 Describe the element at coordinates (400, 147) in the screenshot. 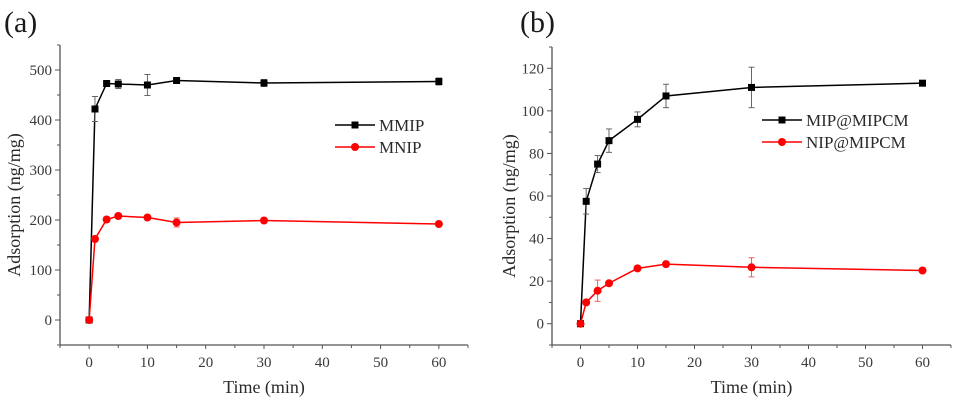

I see `legend-label: MNIP` at that location.